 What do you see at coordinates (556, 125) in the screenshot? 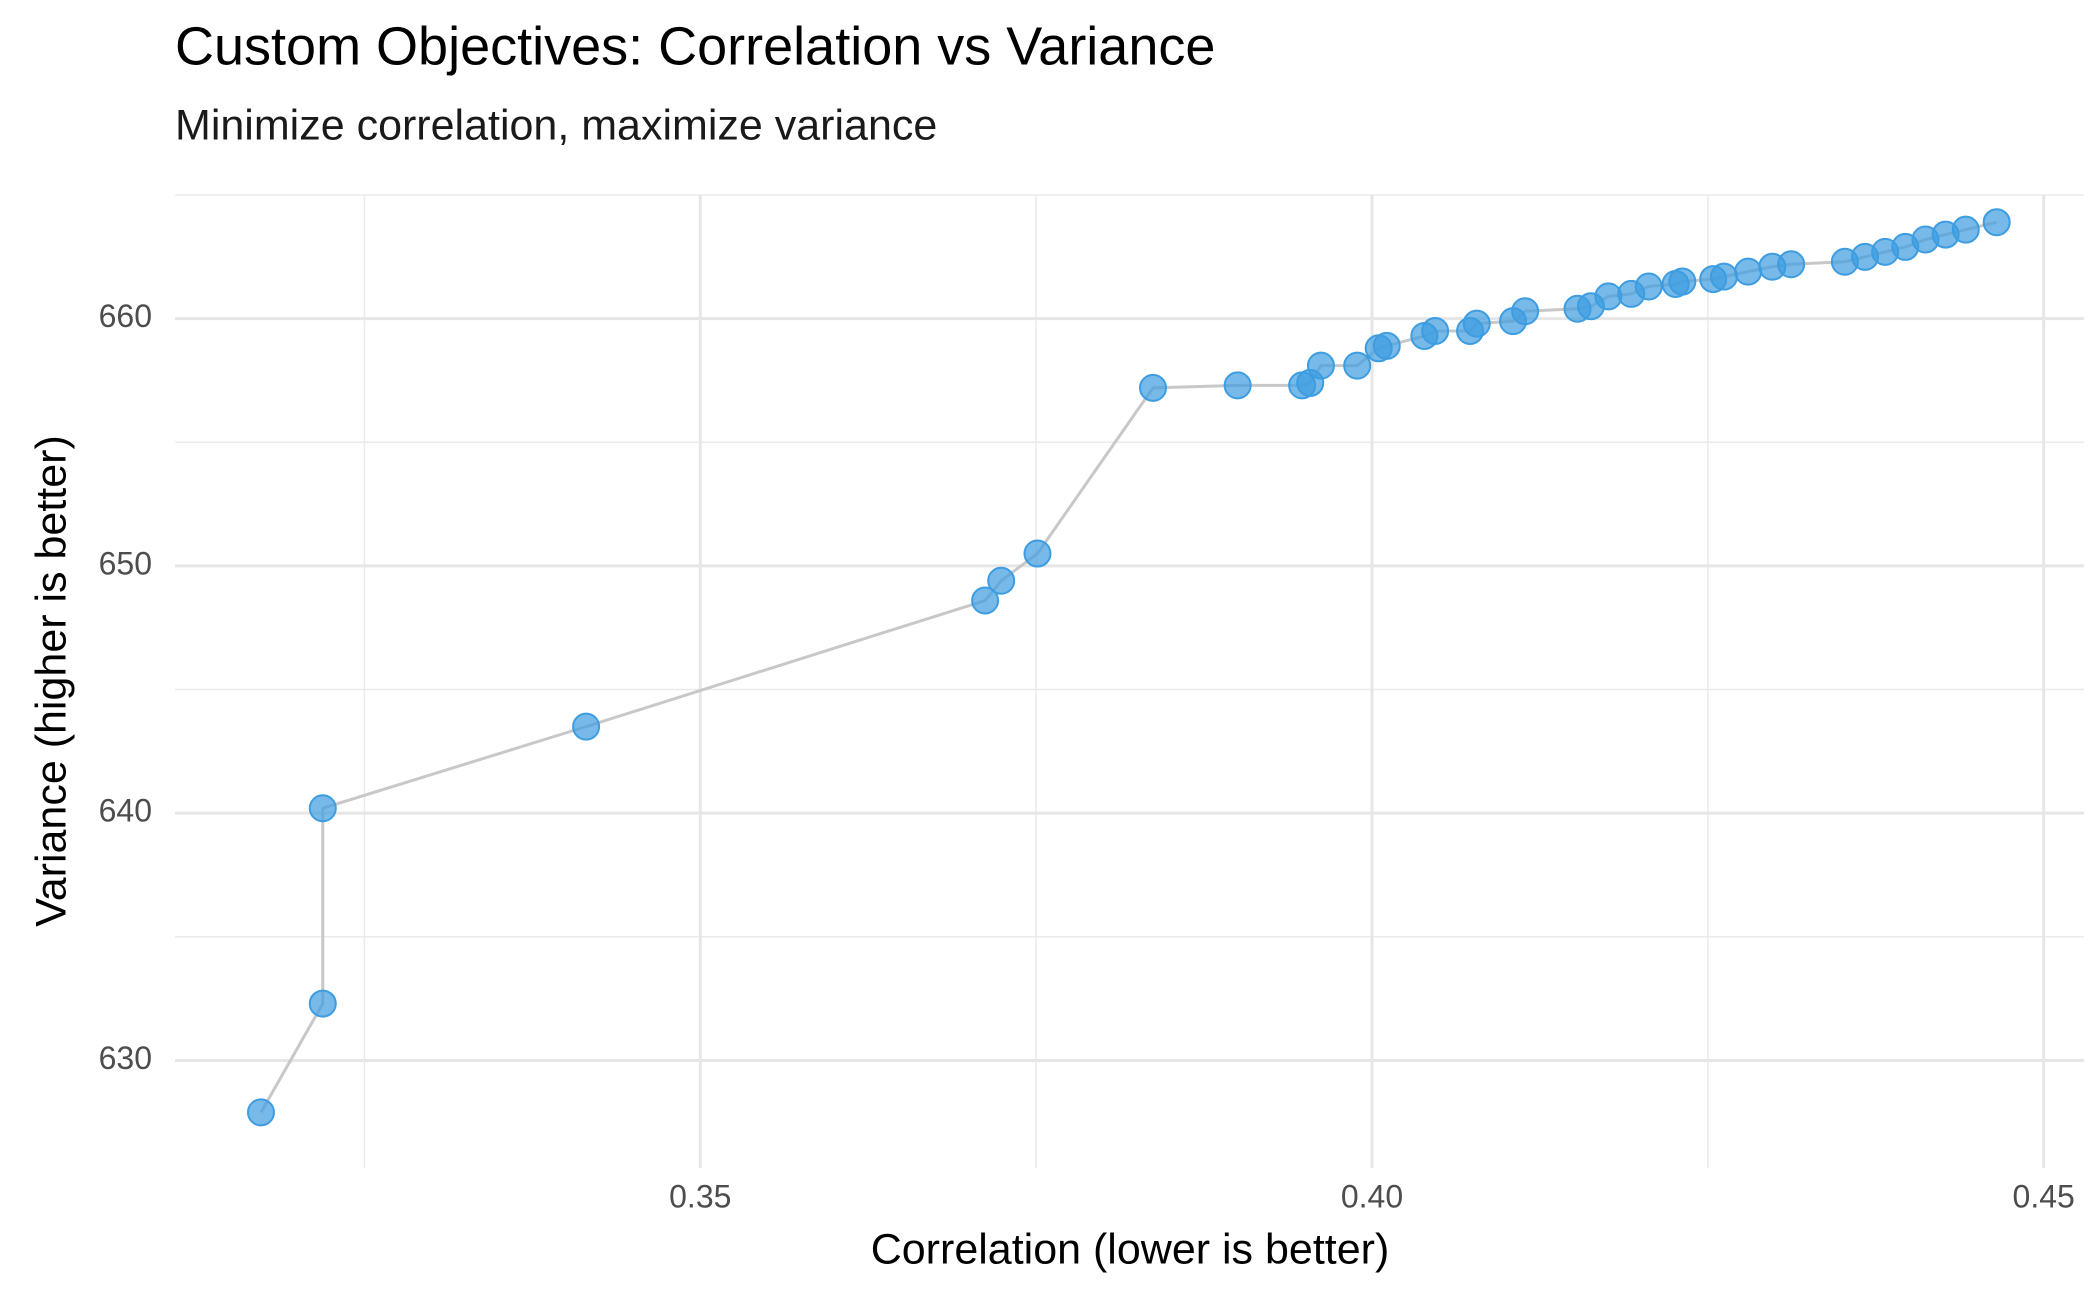
I see `chart-subtitle: Minimize correlation, maximize variance` at bounding box center [556, 125].